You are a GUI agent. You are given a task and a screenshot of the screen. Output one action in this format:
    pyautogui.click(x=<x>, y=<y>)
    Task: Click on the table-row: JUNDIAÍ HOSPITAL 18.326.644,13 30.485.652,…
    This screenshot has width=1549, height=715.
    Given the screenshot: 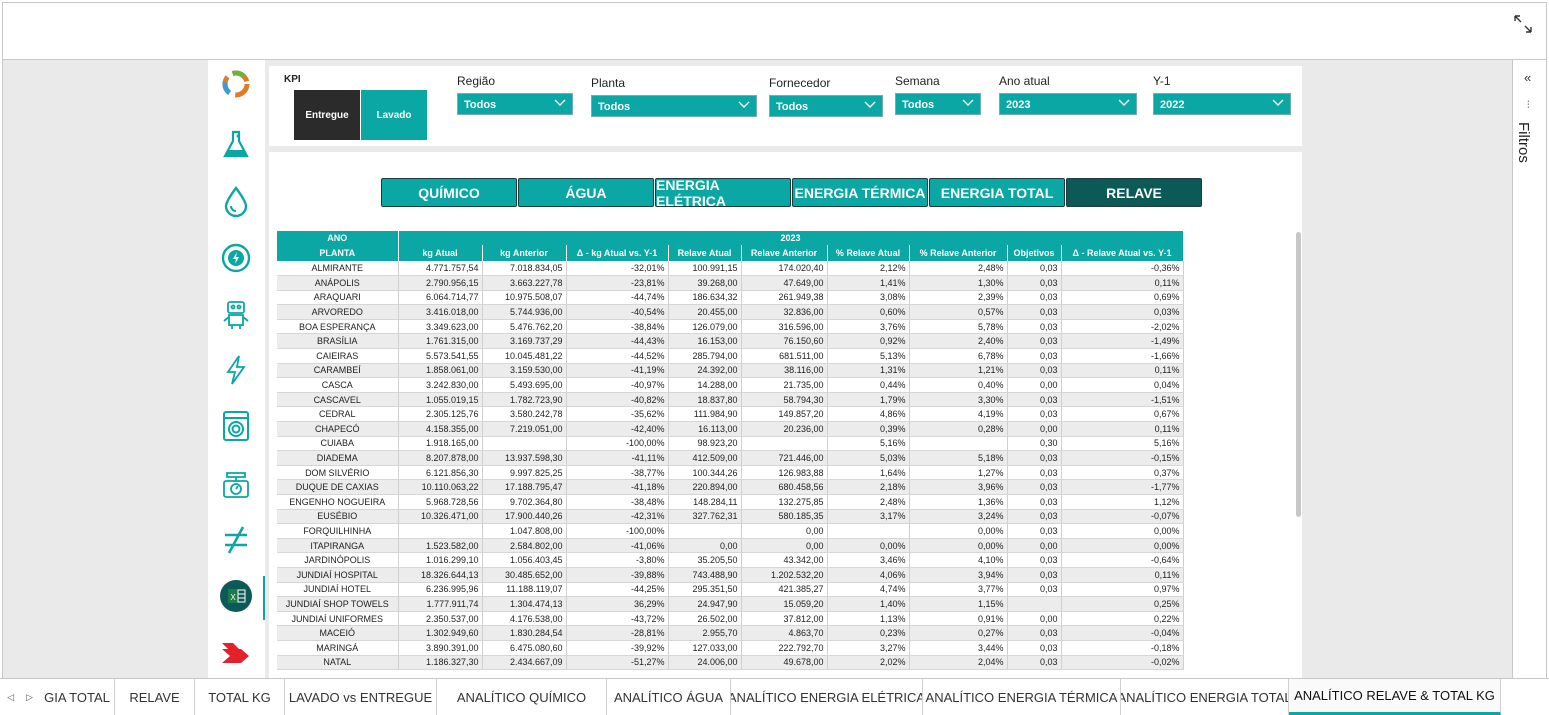 What is the action you would take?
    pyautogui.click(x=730, y=575)
    